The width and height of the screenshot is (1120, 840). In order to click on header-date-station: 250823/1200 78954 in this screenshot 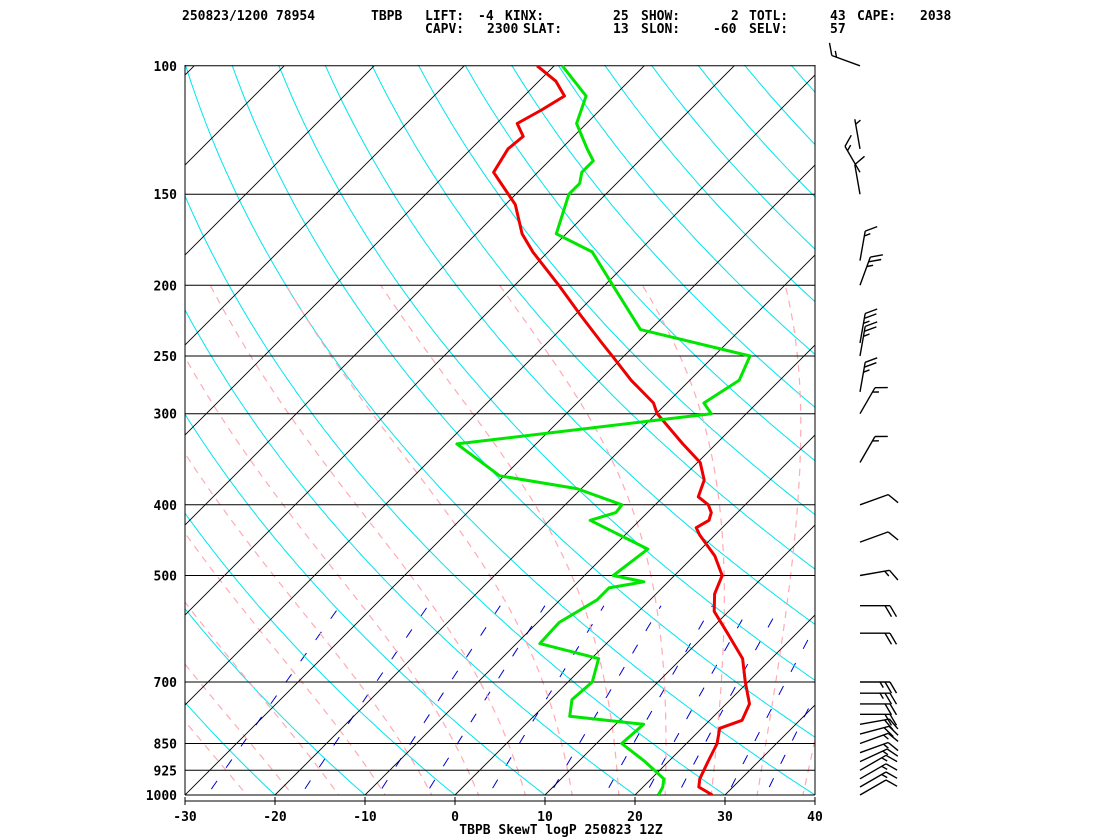, I will do `click(249, 16)`.